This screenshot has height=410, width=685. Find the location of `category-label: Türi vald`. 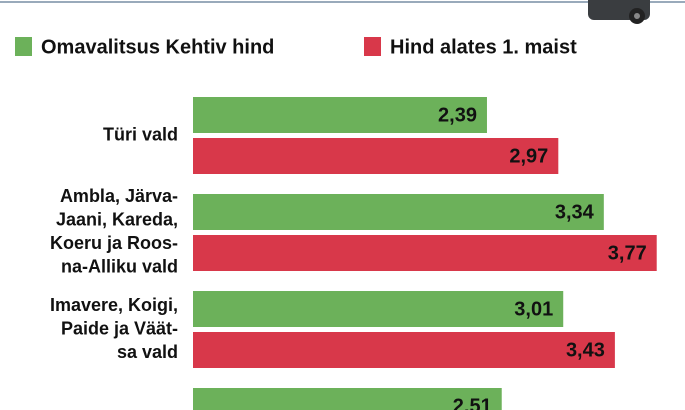

category-label: Türi vald is located at coordinates (140, 134).